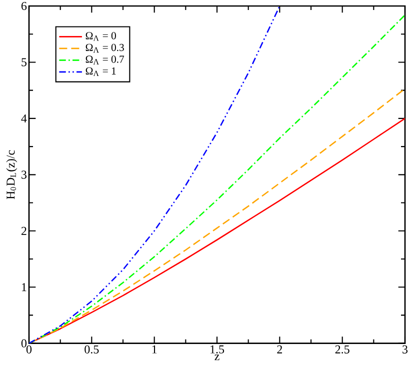 This screenshot has height=368, width=409. Describe the element at coordinates (24, 286) in the screenshot. I see `y-tick-label: 1` at that location.